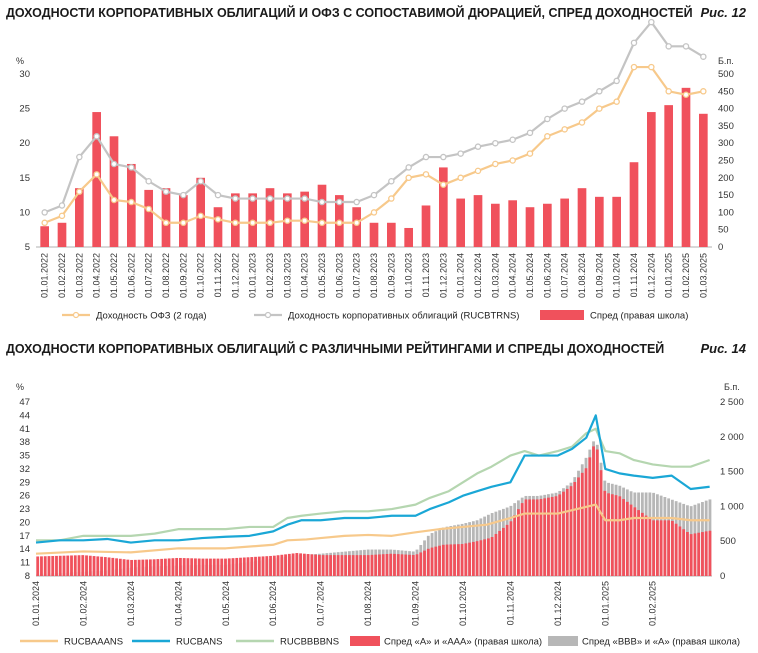  Describe the element at coordinates (722, 576) in the screenshot. I see `chart2-right-tick: 0` at that location.